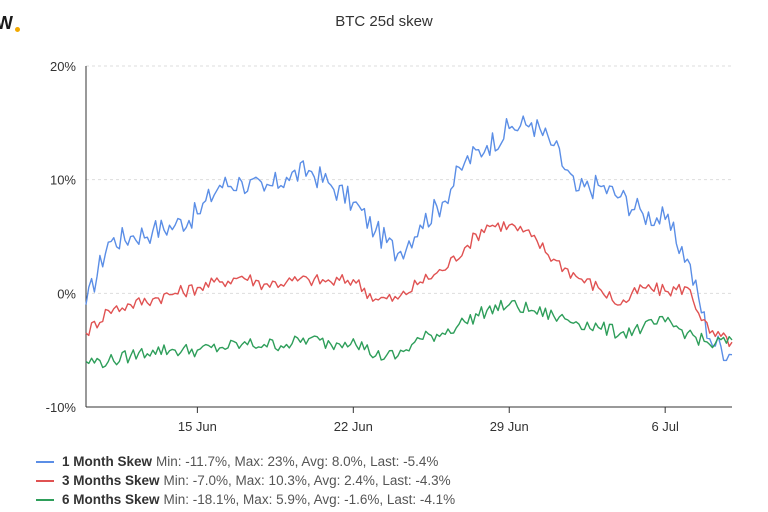  I want to click on x-tick-label: 6 Jul, so click(665, 426).